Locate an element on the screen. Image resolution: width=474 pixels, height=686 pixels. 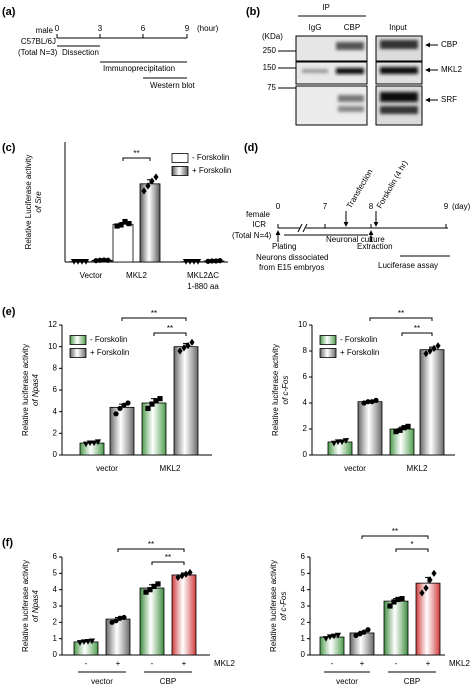
panel-label: (a) is located at coordinates (9, 12).